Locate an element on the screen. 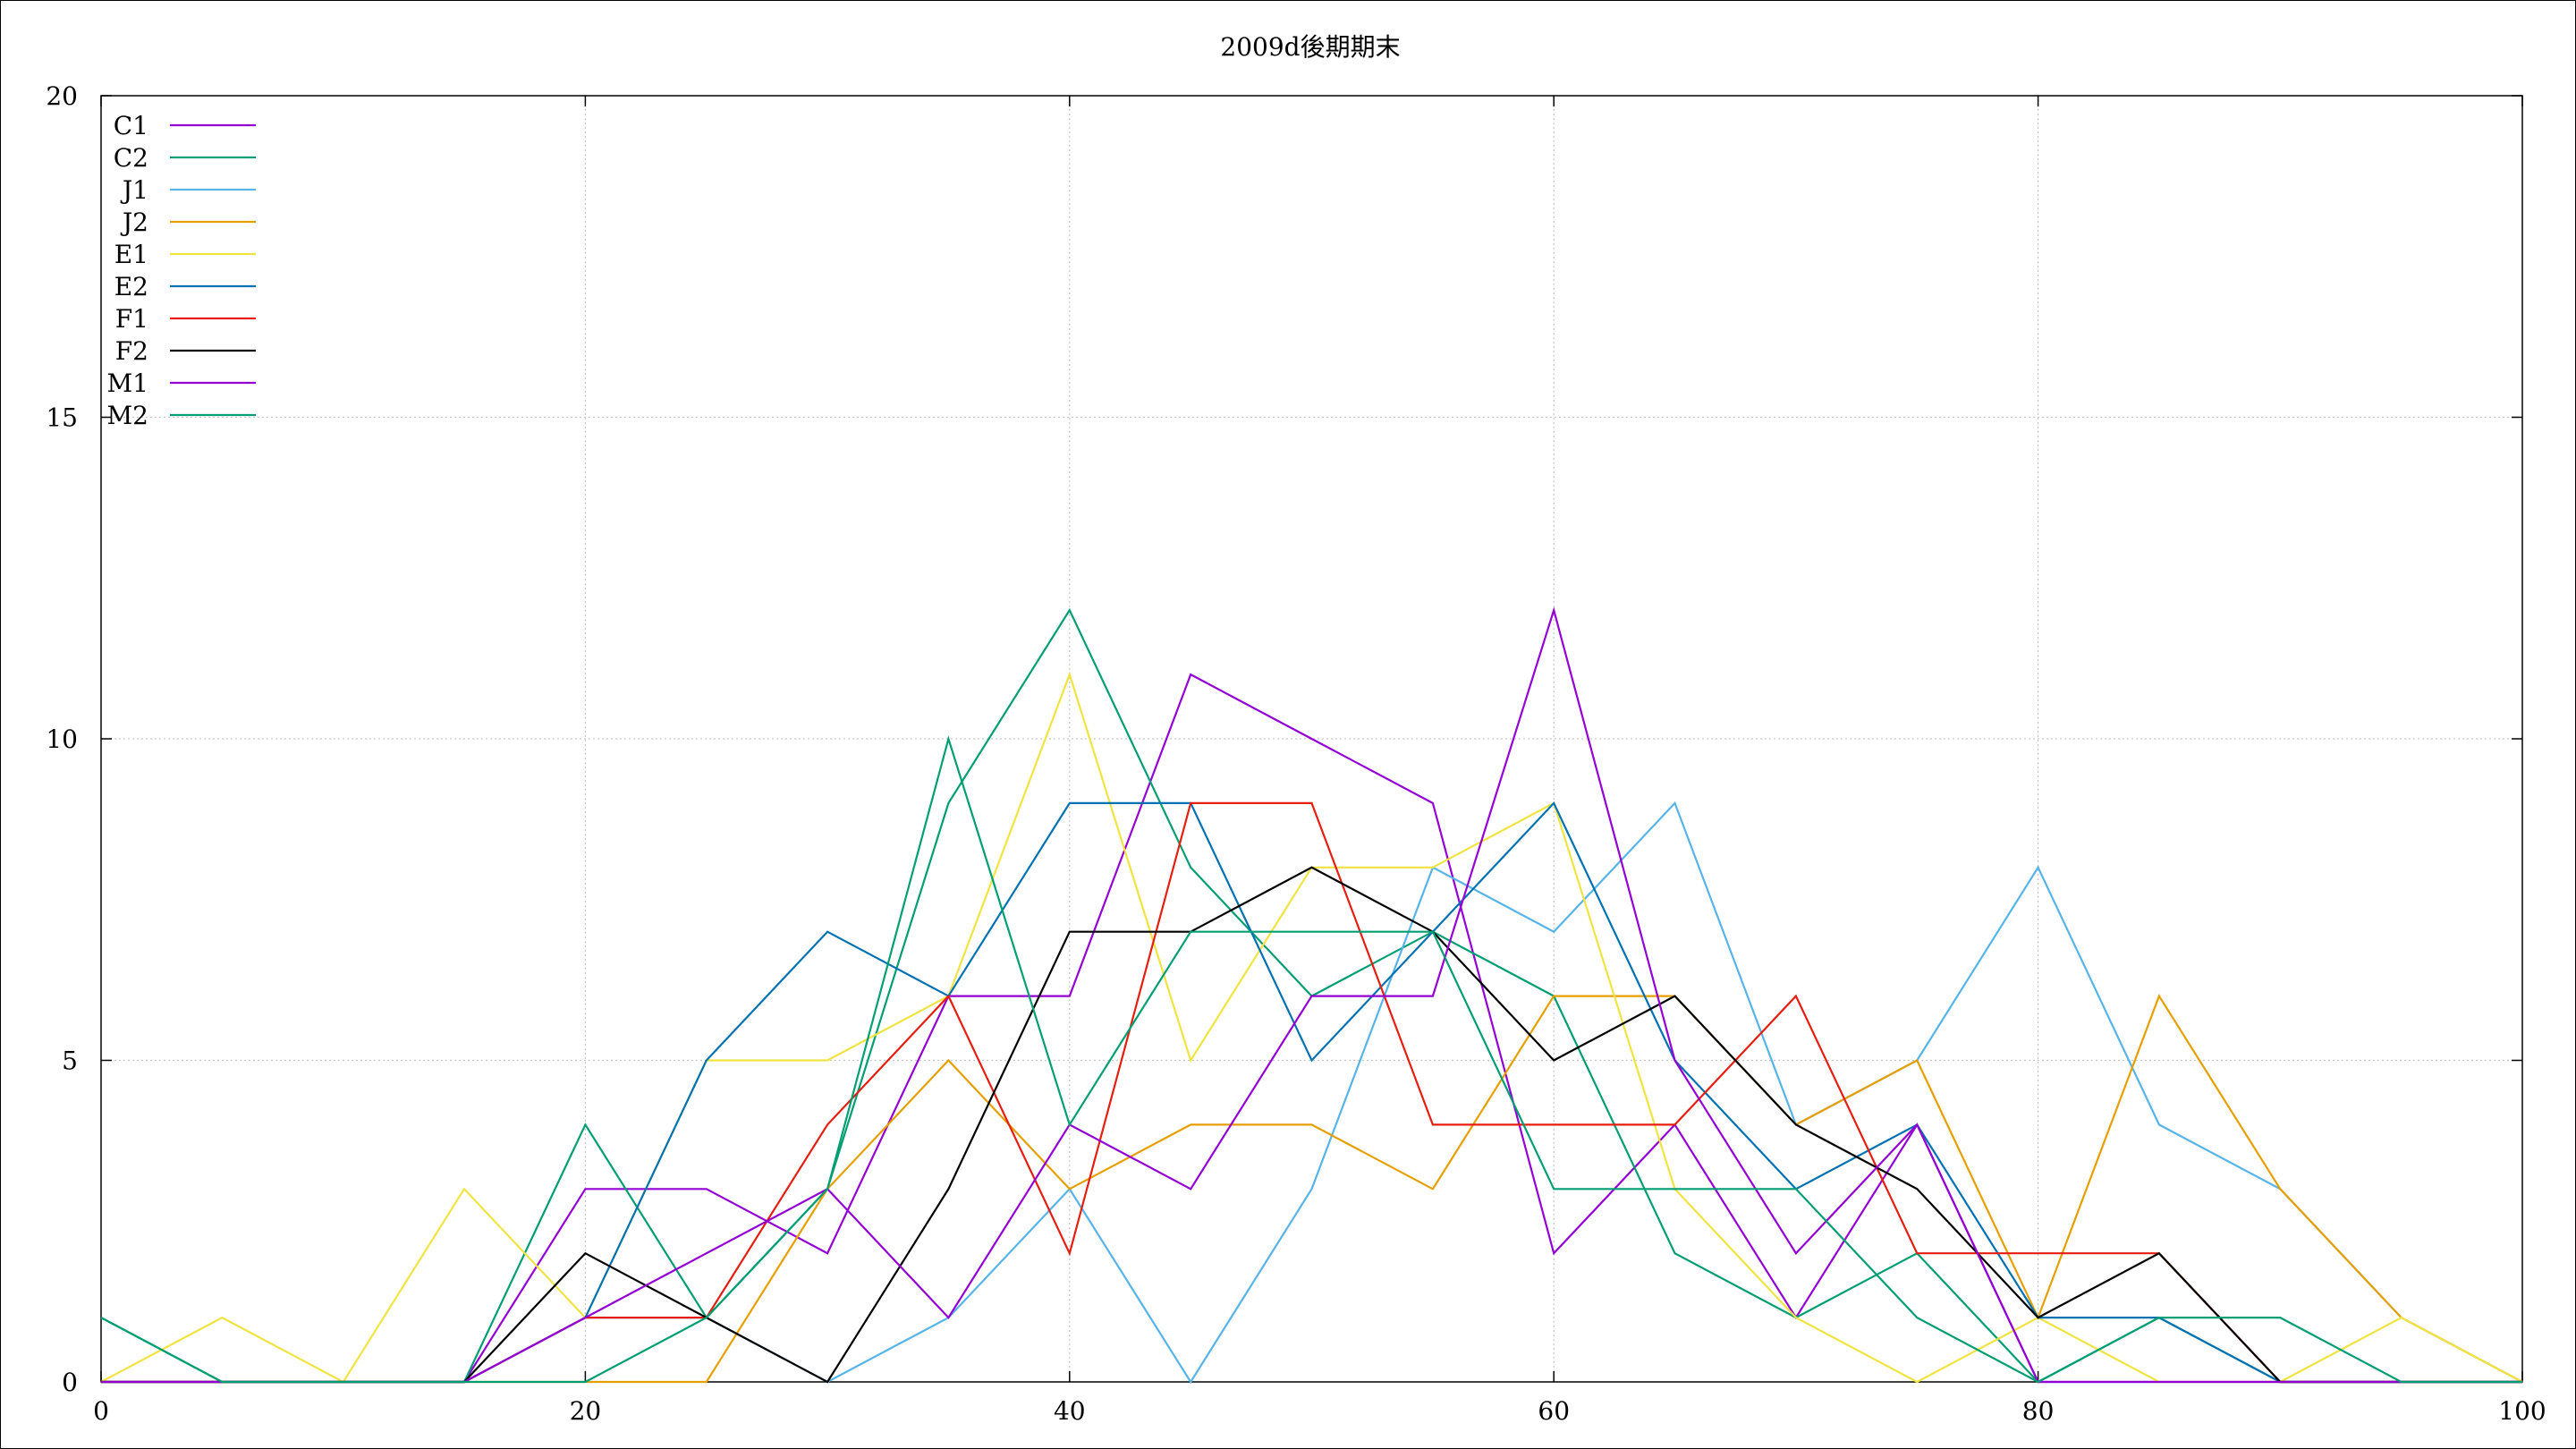  y-tick-label: 5 is located at coordinates (70, 1061).